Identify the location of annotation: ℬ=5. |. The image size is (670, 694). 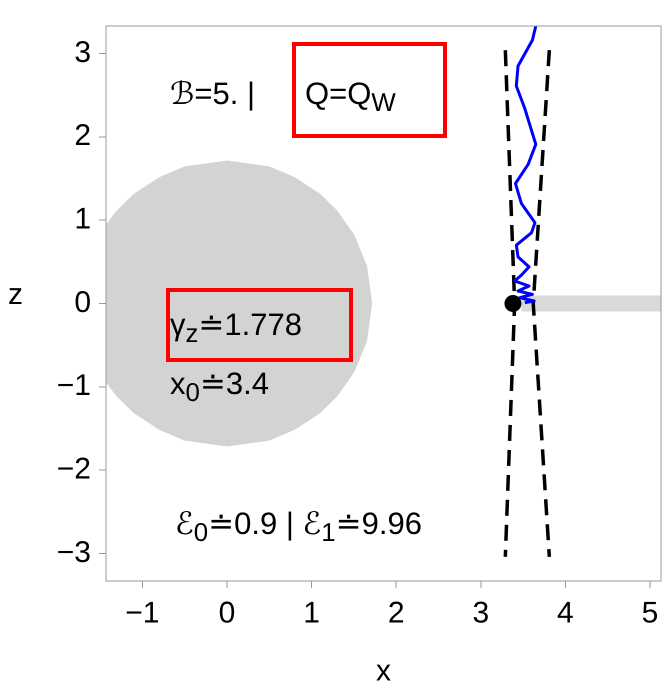
(212, 94).